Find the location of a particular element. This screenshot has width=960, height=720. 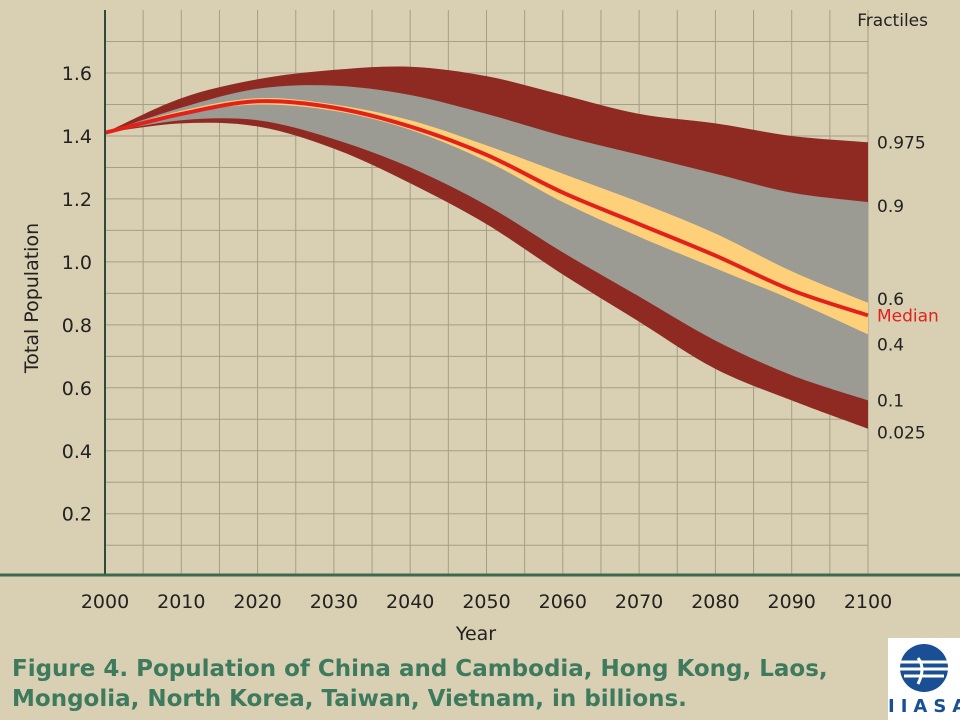

fractile-label: 0.6 is located at coordinates (890, 300).